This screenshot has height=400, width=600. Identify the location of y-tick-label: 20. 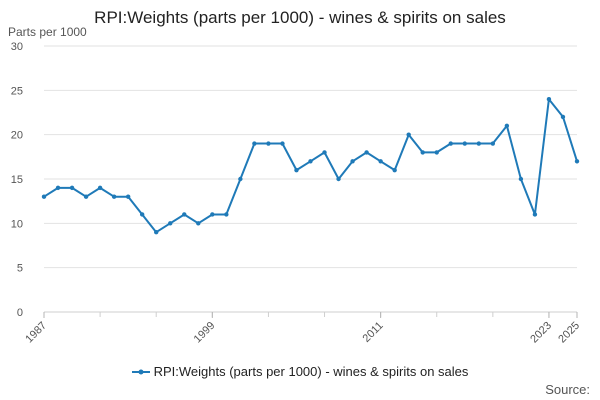
(17, 136).